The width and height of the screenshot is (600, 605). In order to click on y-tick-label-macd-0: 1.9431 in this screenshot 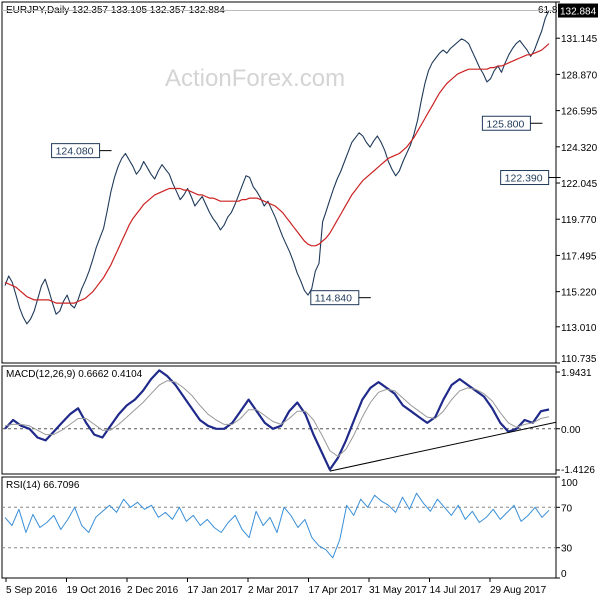, I will do `click(576, 373)`.